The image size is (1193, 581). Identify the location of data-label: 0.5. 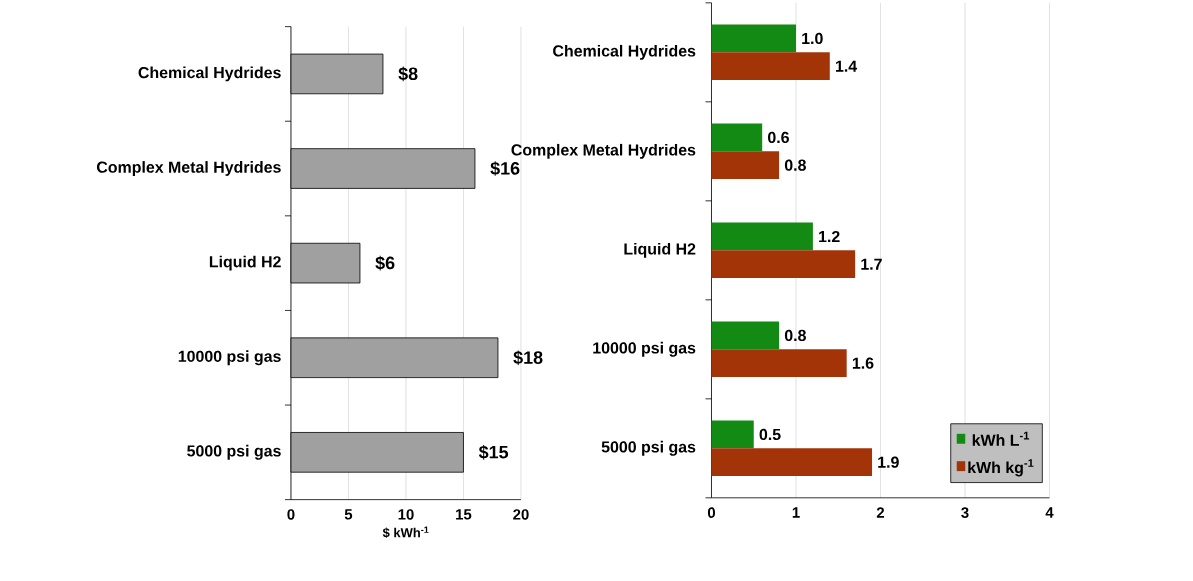
(770, 434).